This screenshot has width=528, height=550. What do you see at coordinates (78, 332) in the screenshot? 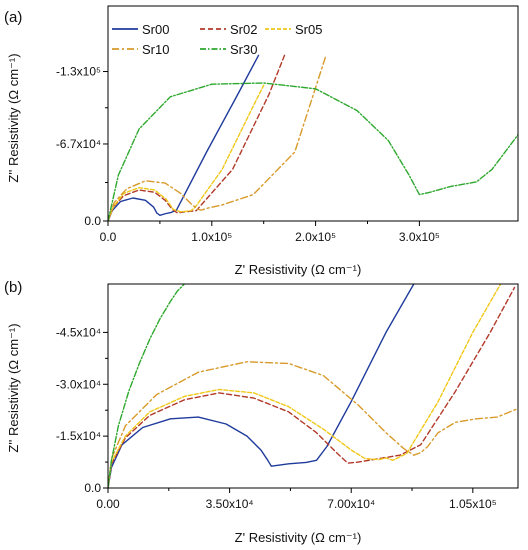
I see `y-tick-label: -4.5x10⁴` at bounding box center [78, 332].